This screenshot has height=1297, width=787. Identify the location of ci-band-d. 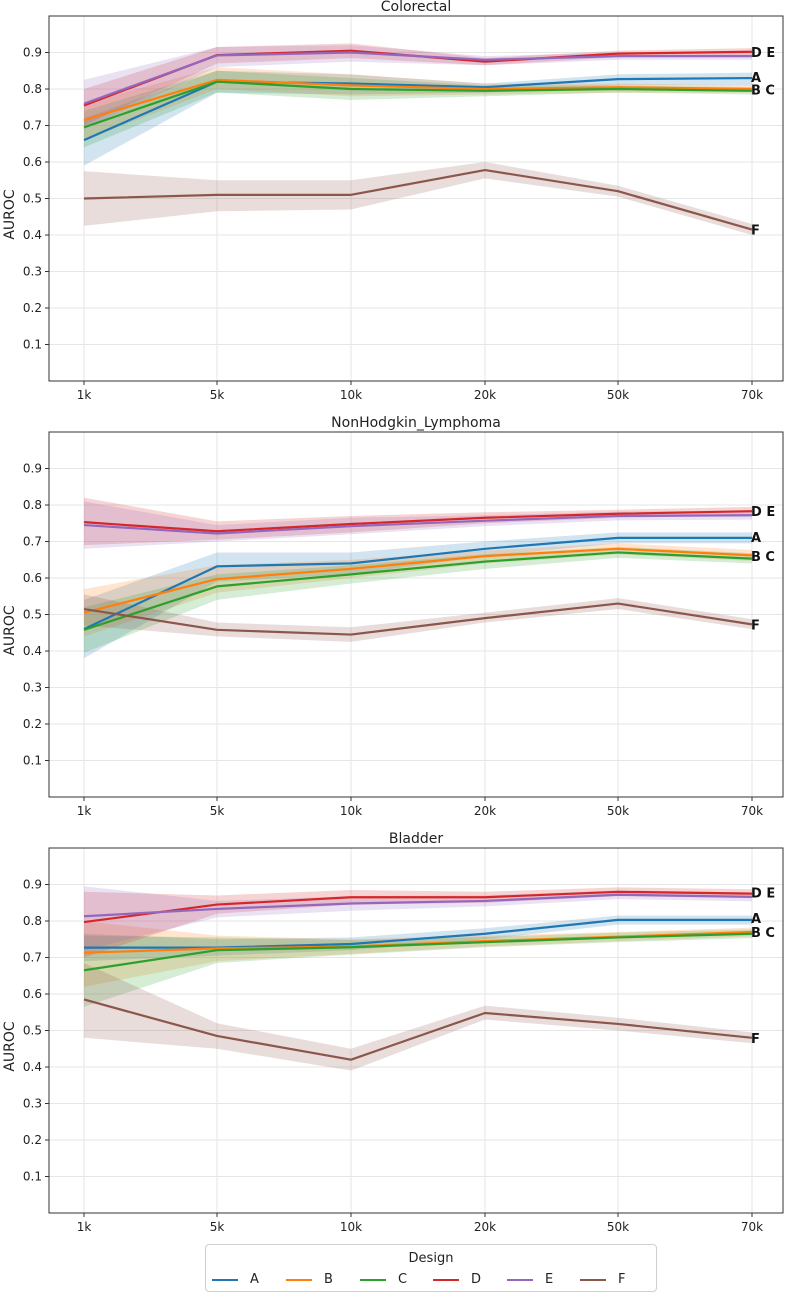
(418, 922).